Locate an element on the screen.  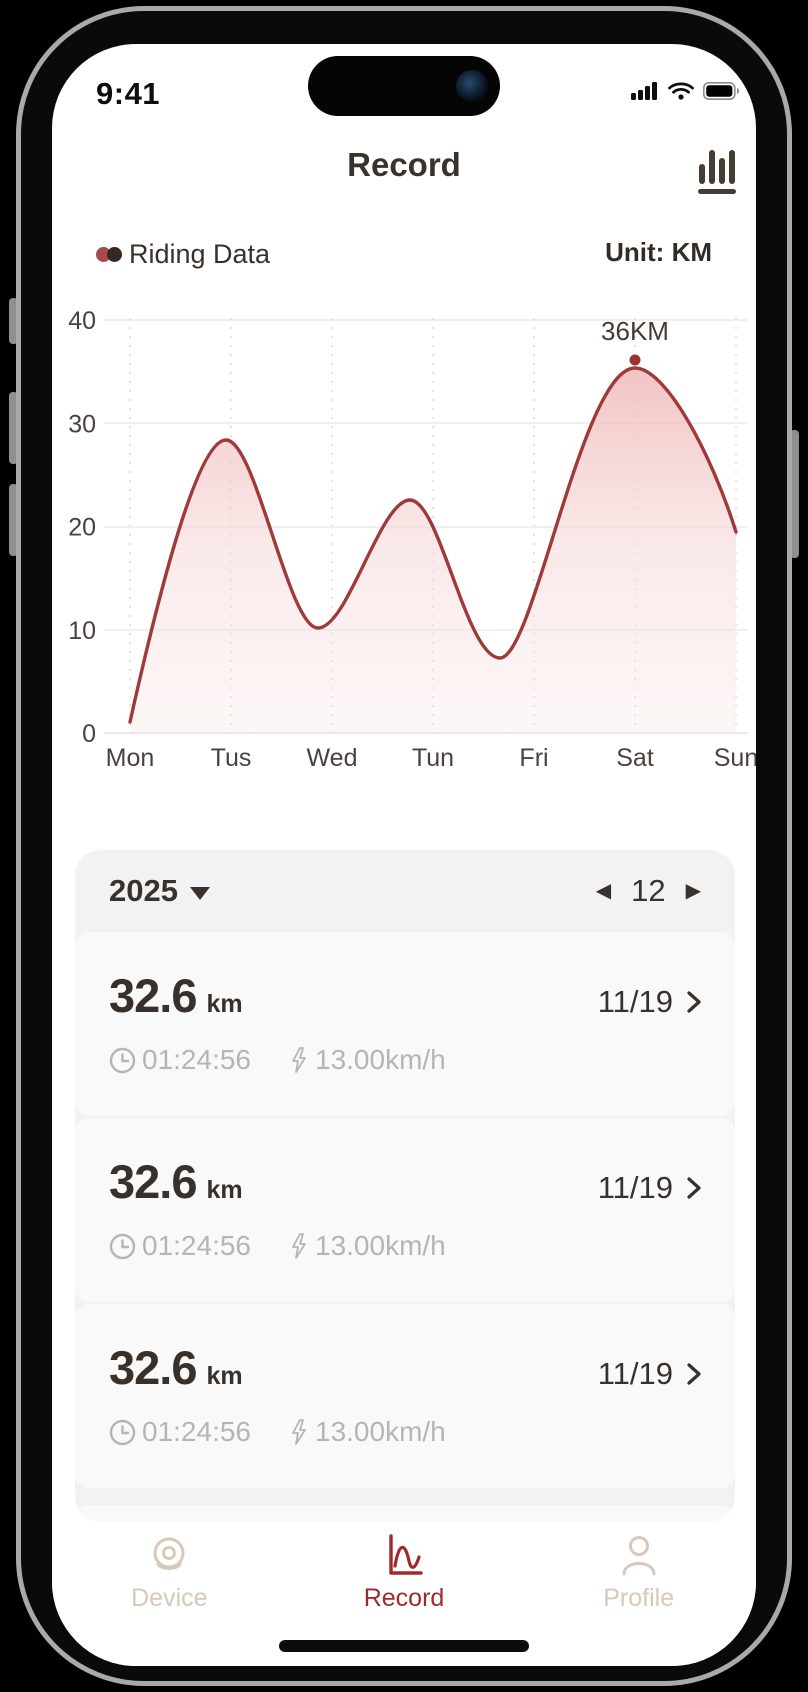
chevron-down-icon is located at coordinates (199, 893).